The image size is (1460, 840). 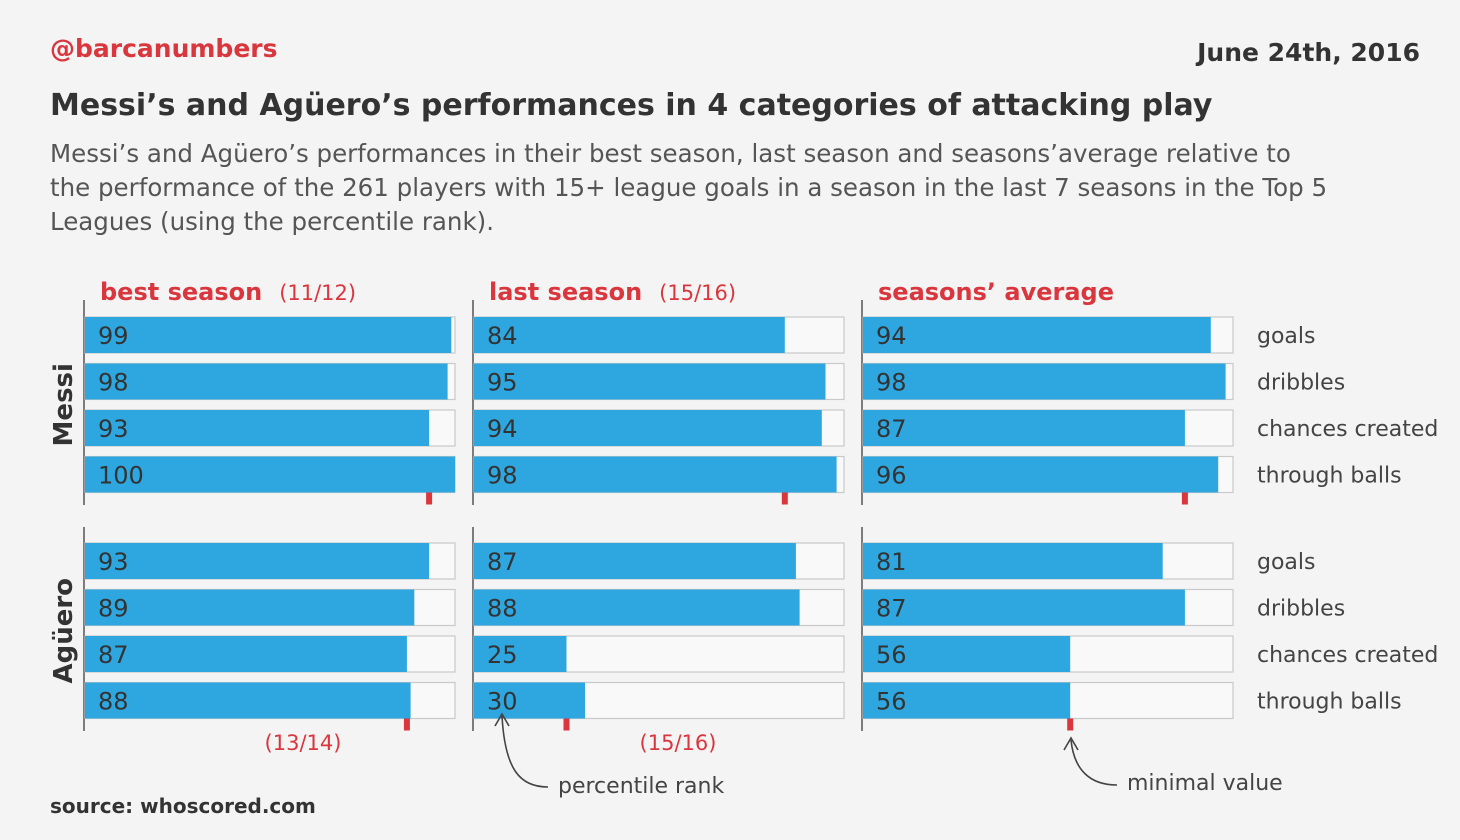 What do you see at coordinates (303, 743) in the screenshot?
I see `column-season-bottom-1: (13/14)` at bounding box center [303, 743].